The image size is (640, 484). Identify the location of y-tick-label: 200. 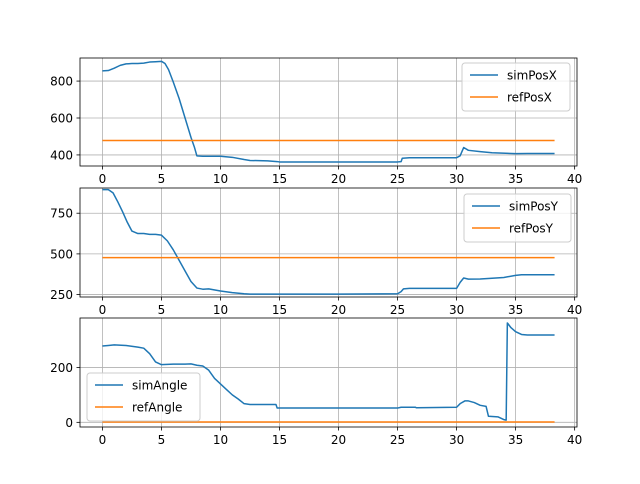
(61, 368).